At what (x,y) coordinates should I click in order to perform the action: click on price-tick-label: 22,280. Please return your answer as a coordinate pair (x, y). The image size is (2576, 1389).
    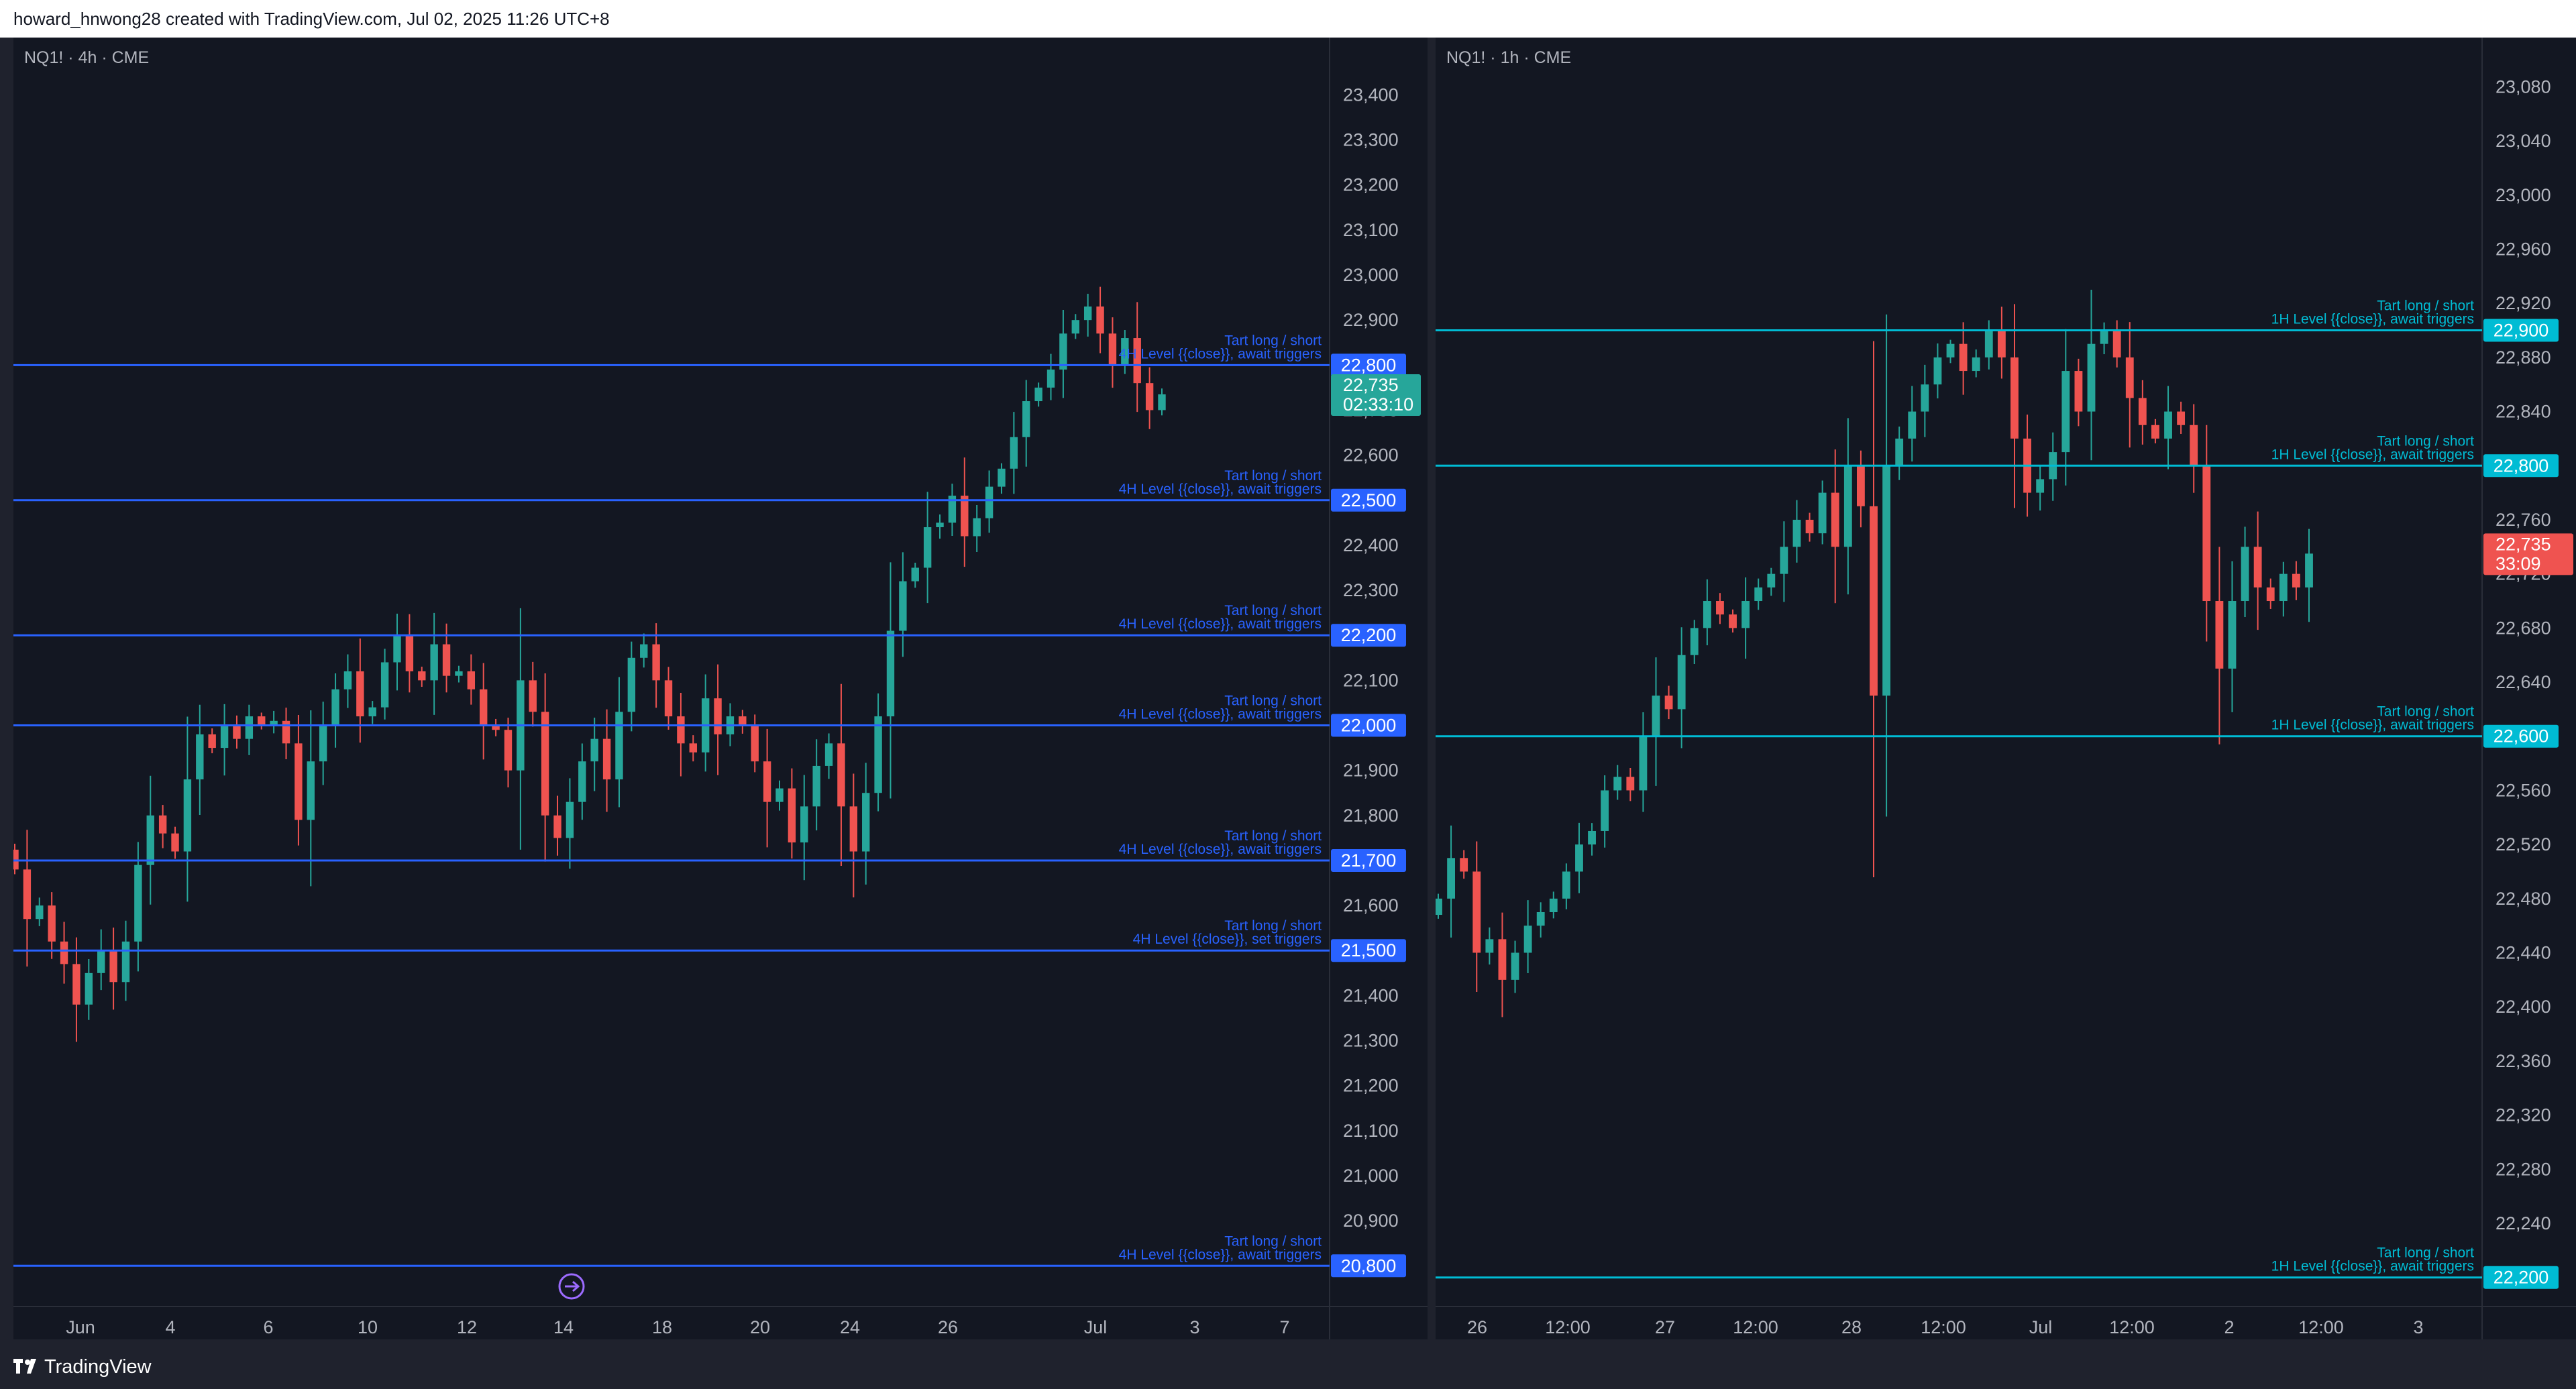
    Looking at the image, I should click on (2523, 1169).